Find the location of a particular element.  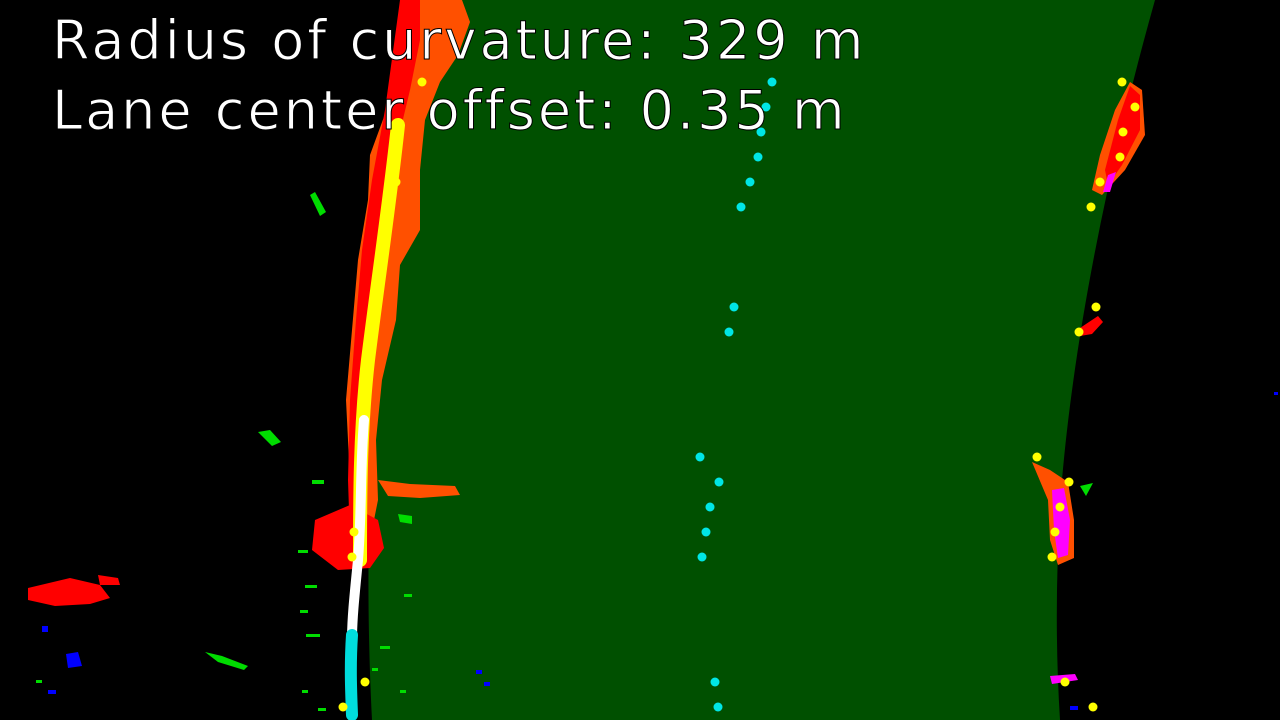

right-lane-blob-top-magenta is located at coordinates (1109, 182).